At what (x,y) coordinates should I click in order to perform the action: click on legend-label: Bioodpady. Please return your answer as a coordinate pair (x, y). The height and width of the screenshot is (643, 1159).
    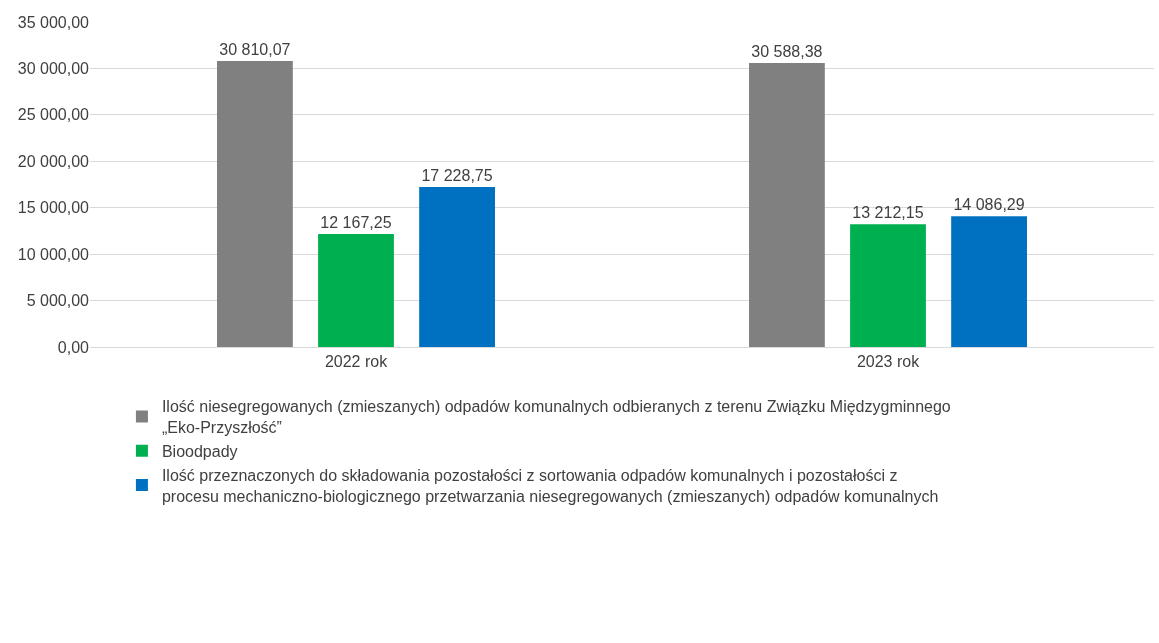
    Looking at the image, I should click on (199, 451).